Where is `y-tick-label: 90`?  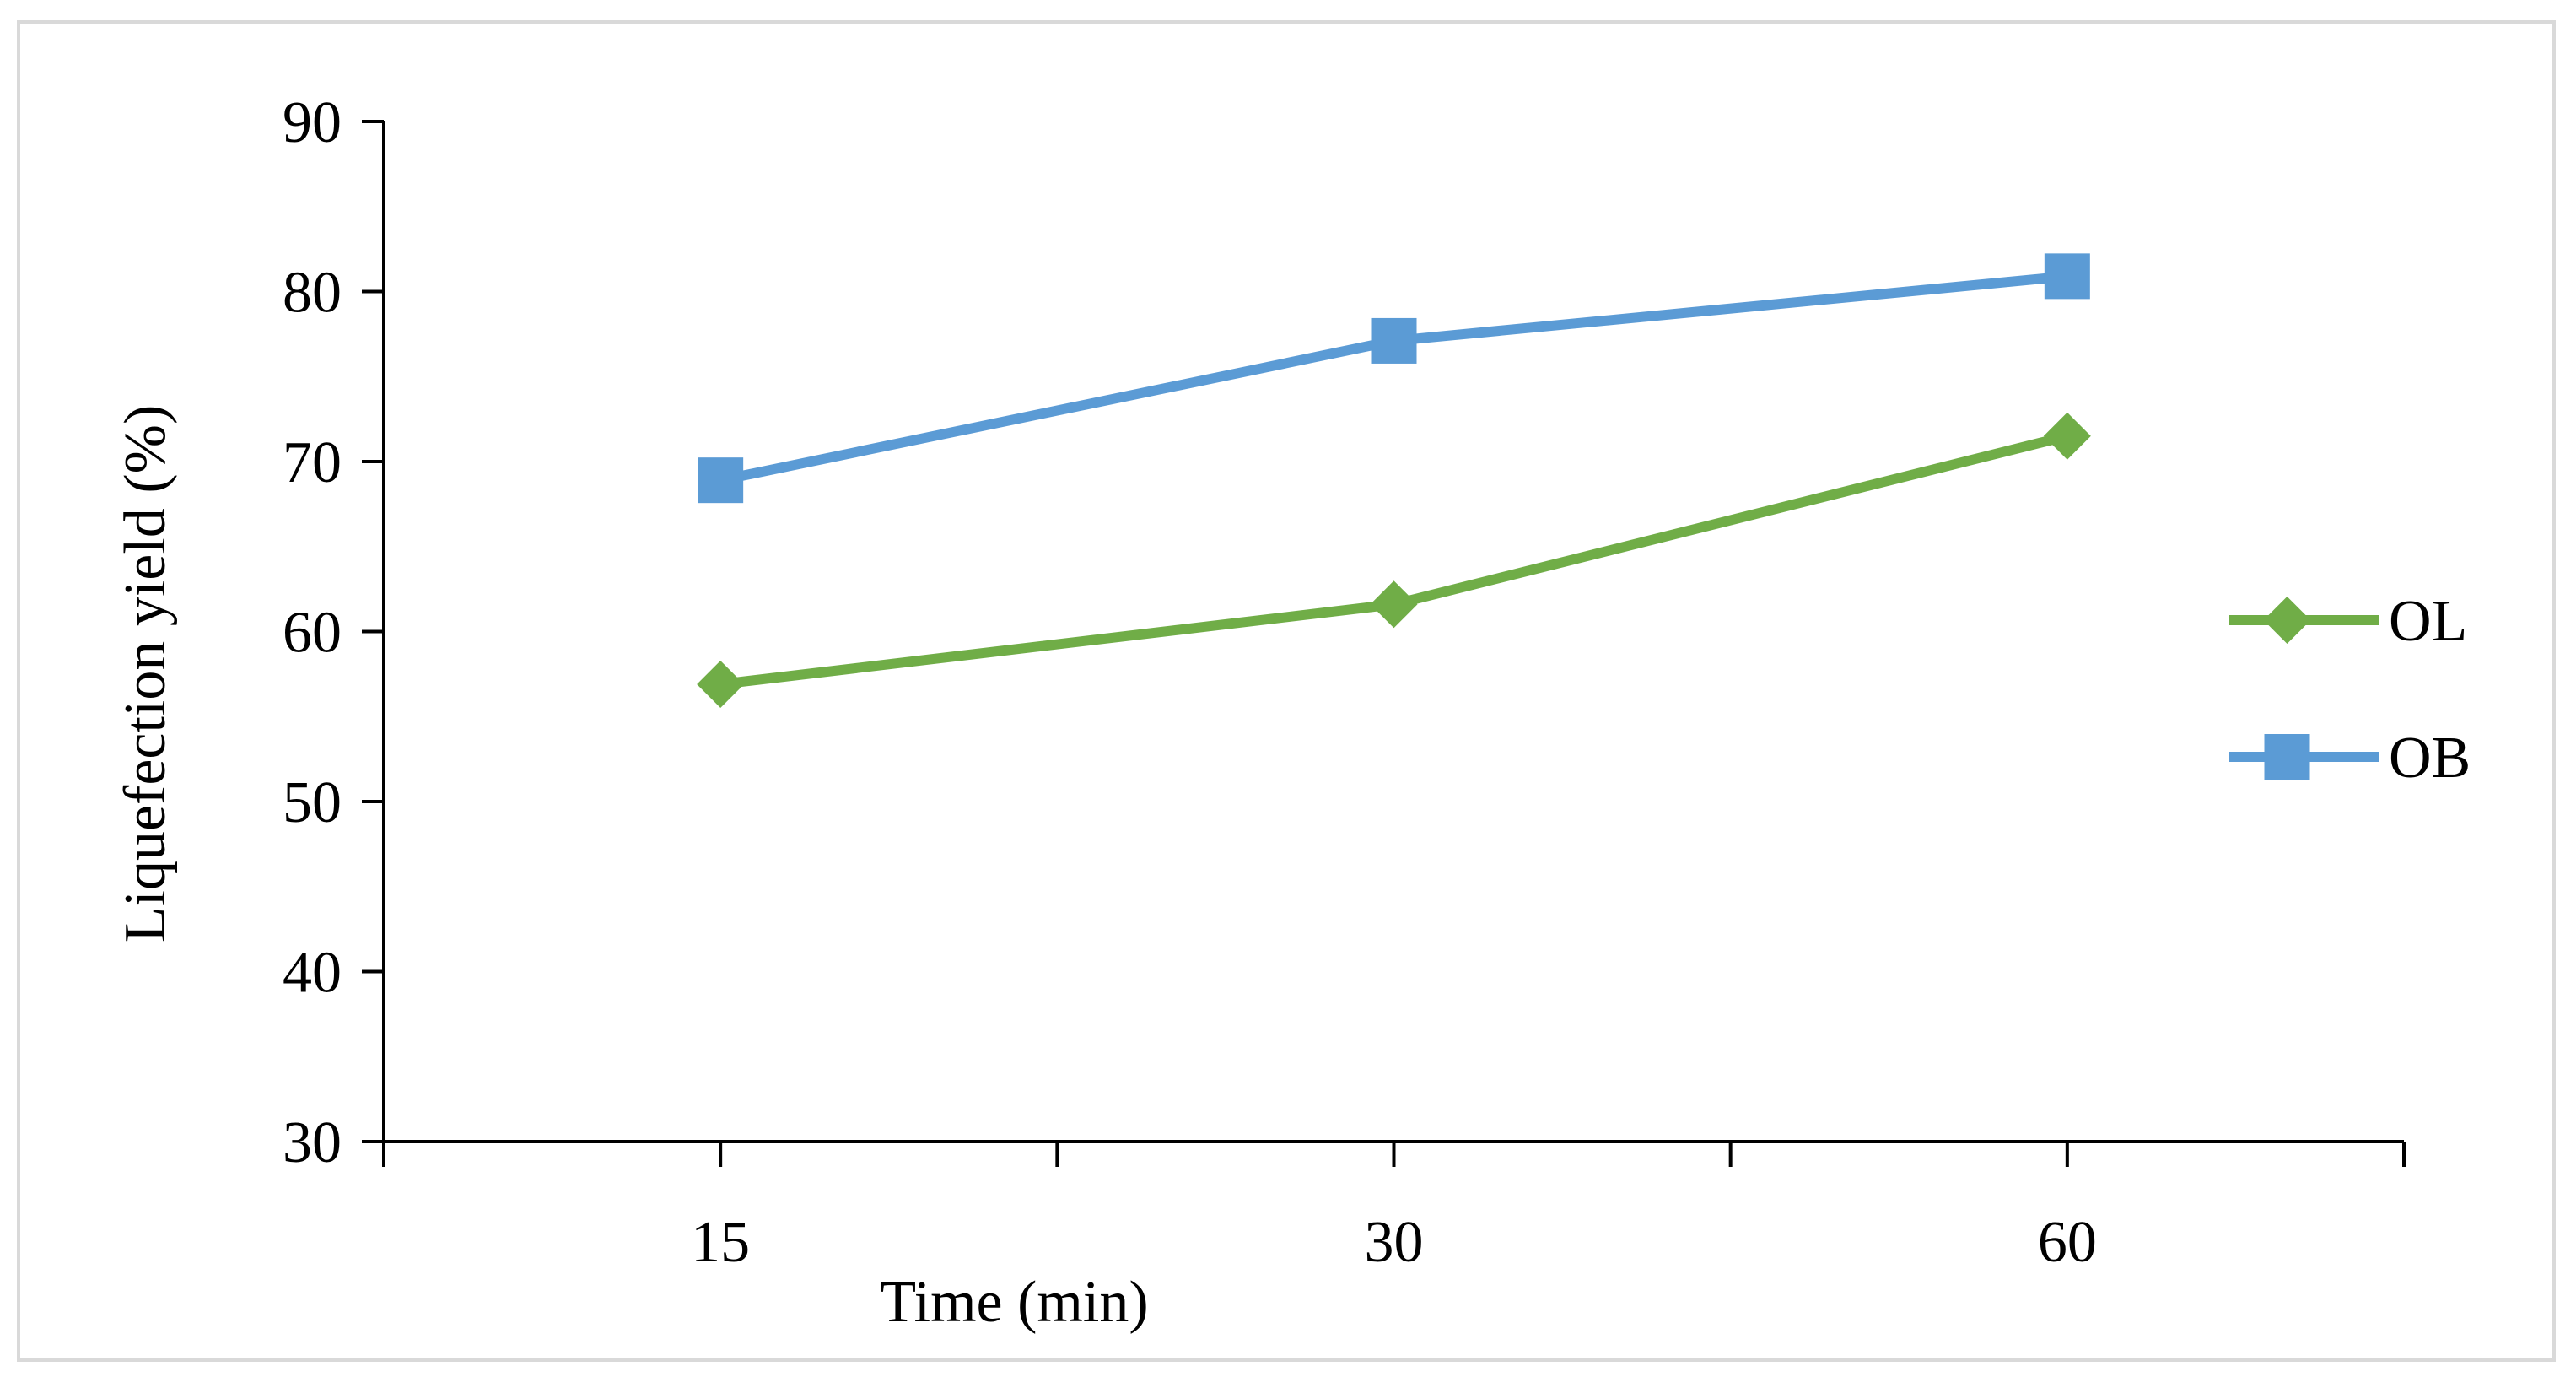
y-tick-label: 90 is located at coordinates (312, 122).